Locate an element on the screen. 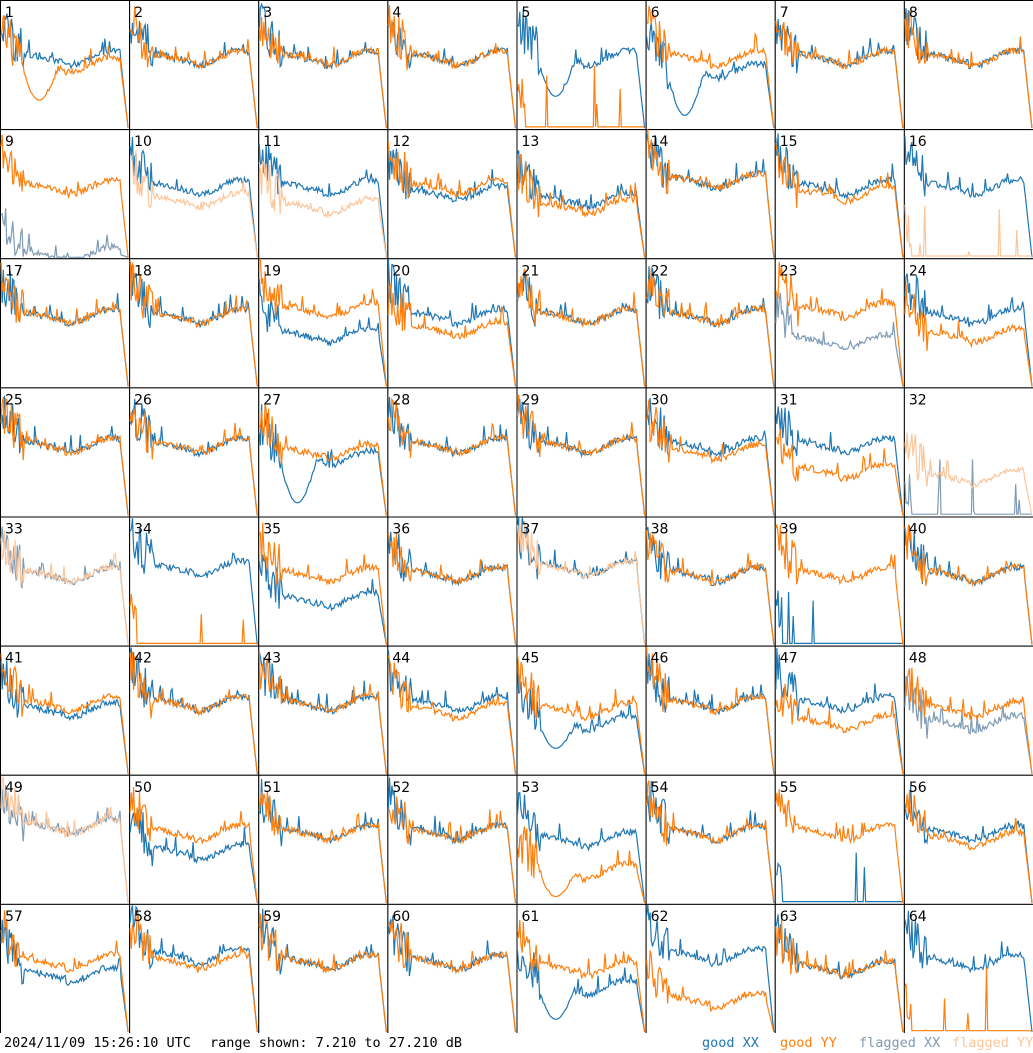 This screenshot has height=1053, width=1033. panel-7: 7 is located at coordinates (839, 65).